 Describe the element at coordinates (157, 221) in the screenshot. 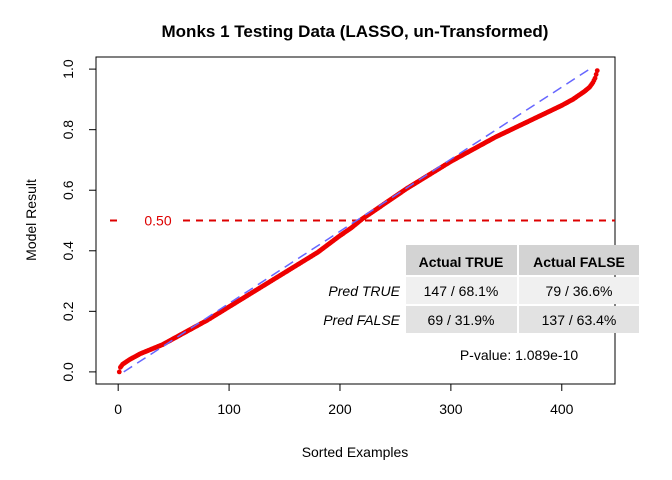

I see `reference-line-label: 0.50` at that location.